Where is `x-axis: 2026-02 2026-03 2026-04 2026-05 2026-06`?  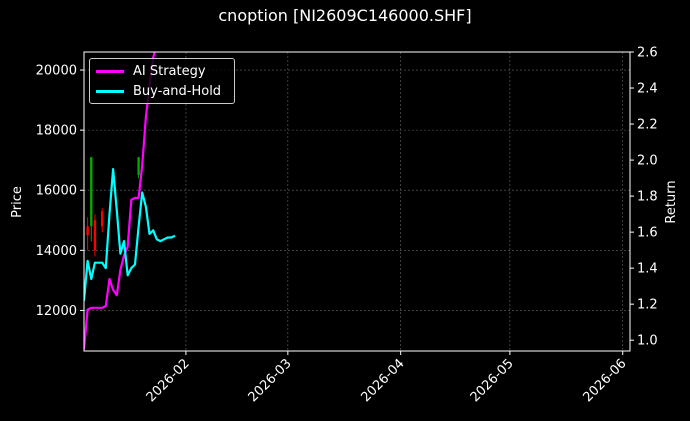 x-axis: 2026-02 2026-03 2026-04 2026-05 2026-06 is located at coordinates (387, 378).